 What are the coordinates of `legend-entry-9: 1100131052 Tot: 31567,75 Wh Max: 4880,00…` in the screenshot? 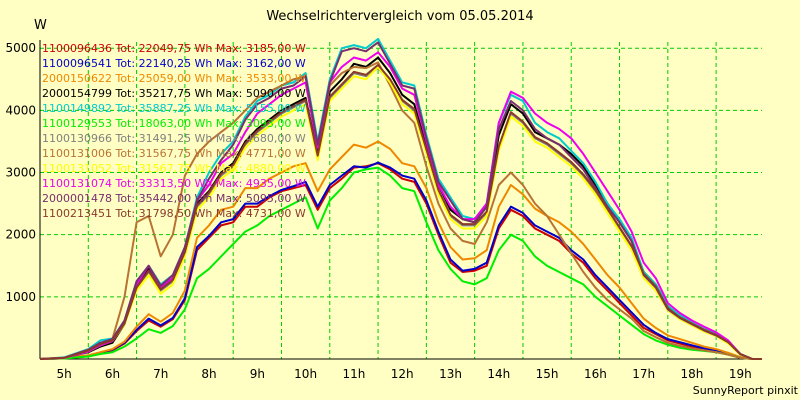 It's located at (174, 168).